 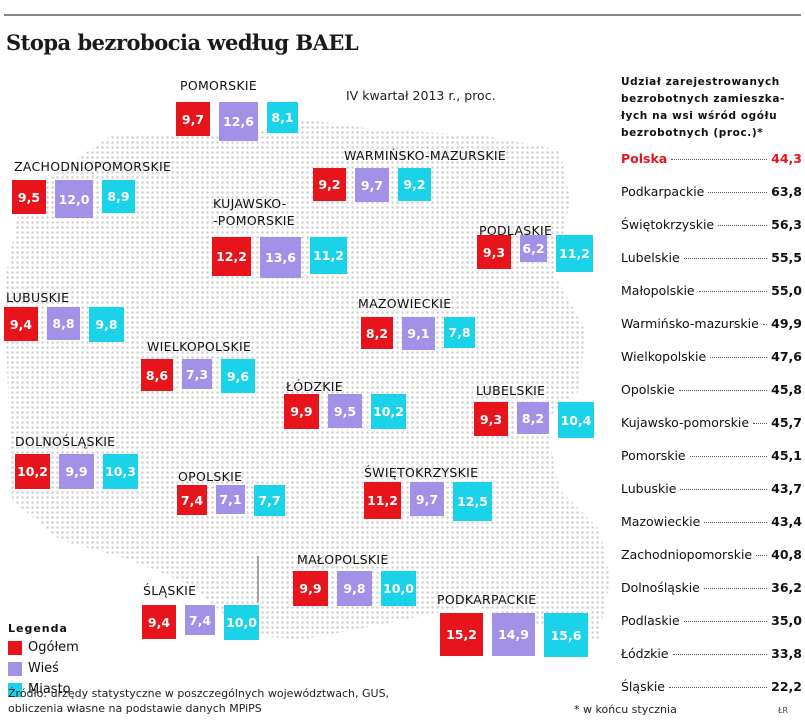 What do you see at coordinates (786, 521) in the screenshot?
I see `ranking-value: 43,4` at bounding box center [786, 521].